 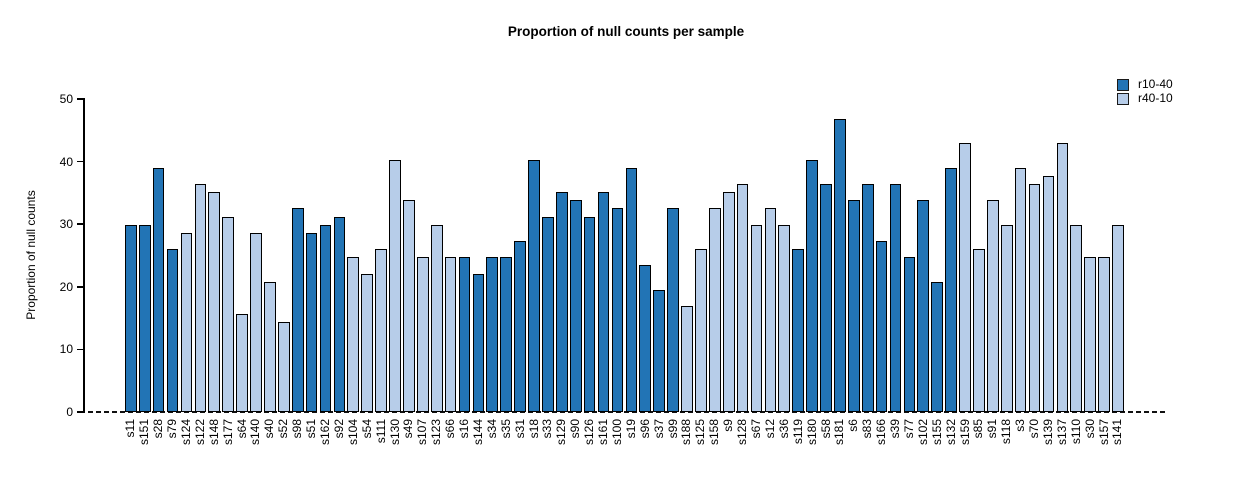 I want to click on y-axis-title: Proportion of null counts, so click(x=31, y=255).